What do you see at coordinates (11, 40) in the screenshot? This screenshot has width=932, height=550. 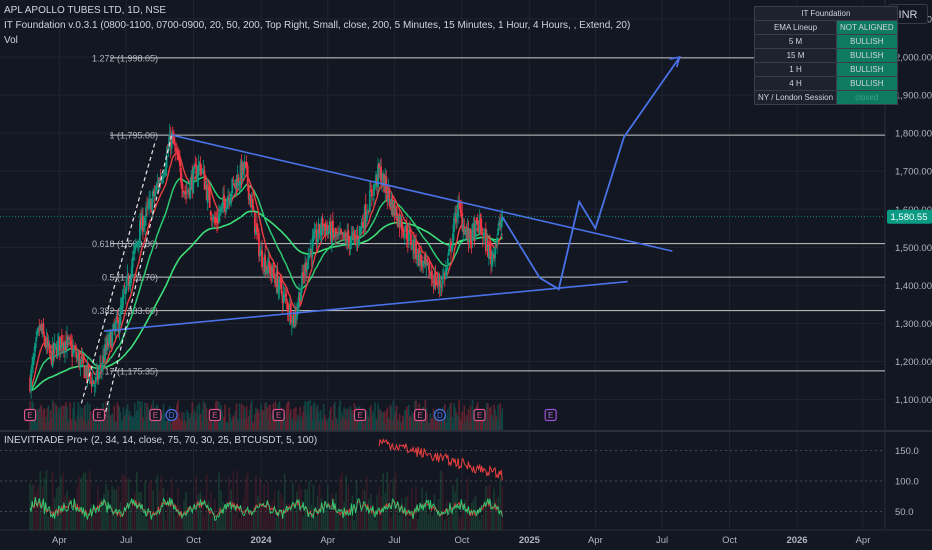 I see `volume-legend: Vol` at bounding box center [11, 40].